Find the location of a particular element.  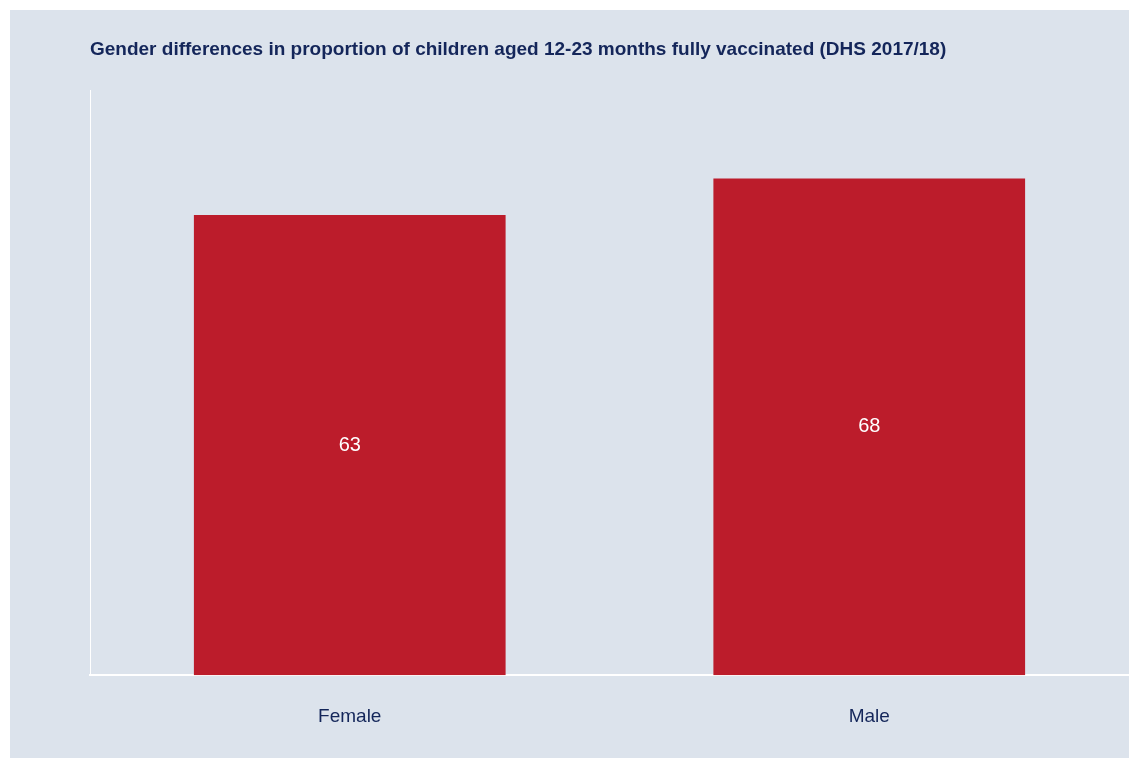

data-label: 68 is located at coordinates (869, 425).